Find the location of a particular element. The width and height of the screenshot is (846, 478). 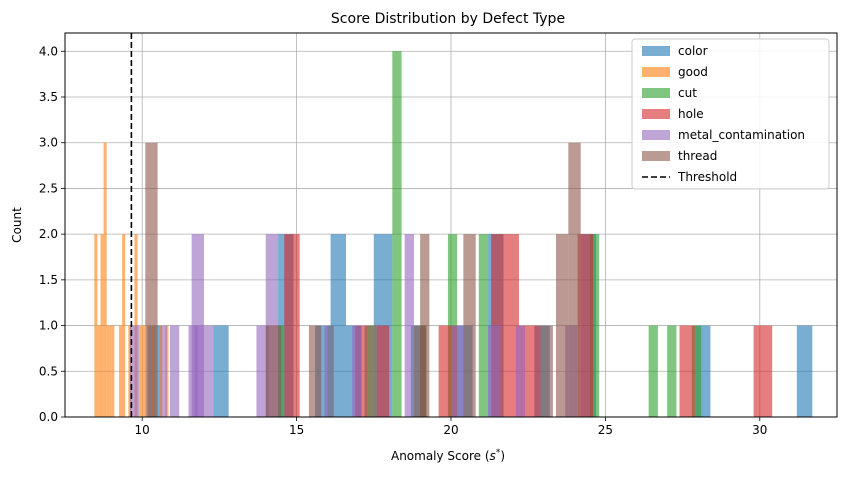

y-tick-label: 3.0 is located at coordinates (48, 143).